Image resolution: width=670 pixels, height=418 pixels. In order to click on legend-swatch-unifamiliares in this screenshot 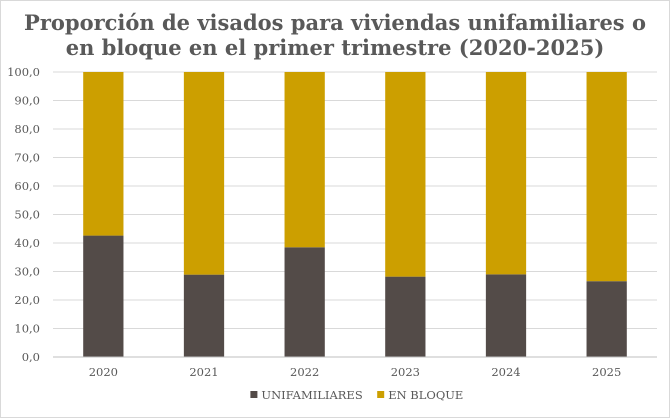, I will do `click(254, 394)`.